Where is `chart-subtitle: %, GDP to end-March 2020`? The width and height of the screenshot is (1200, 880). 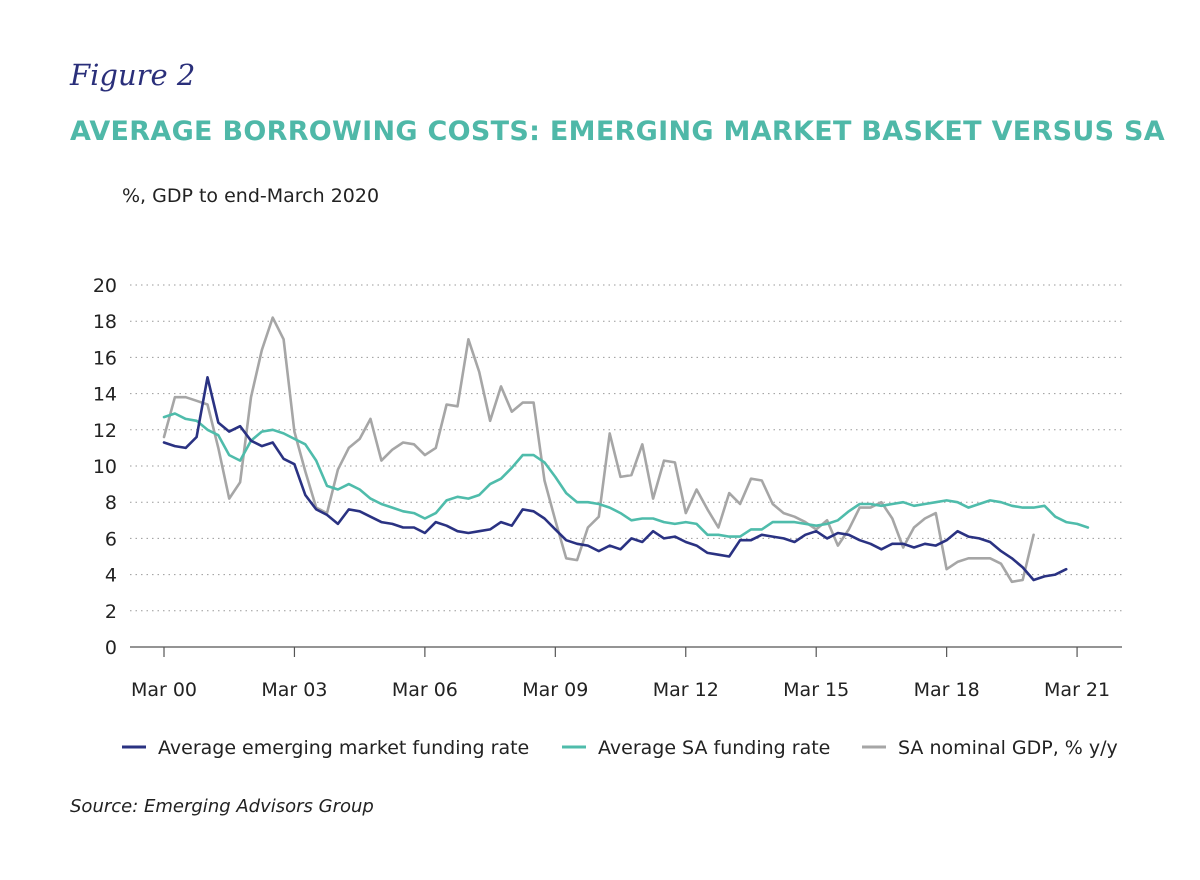 chart-subtitle: %, GDP to end-March 2020 is located at coordinates (251, 196).